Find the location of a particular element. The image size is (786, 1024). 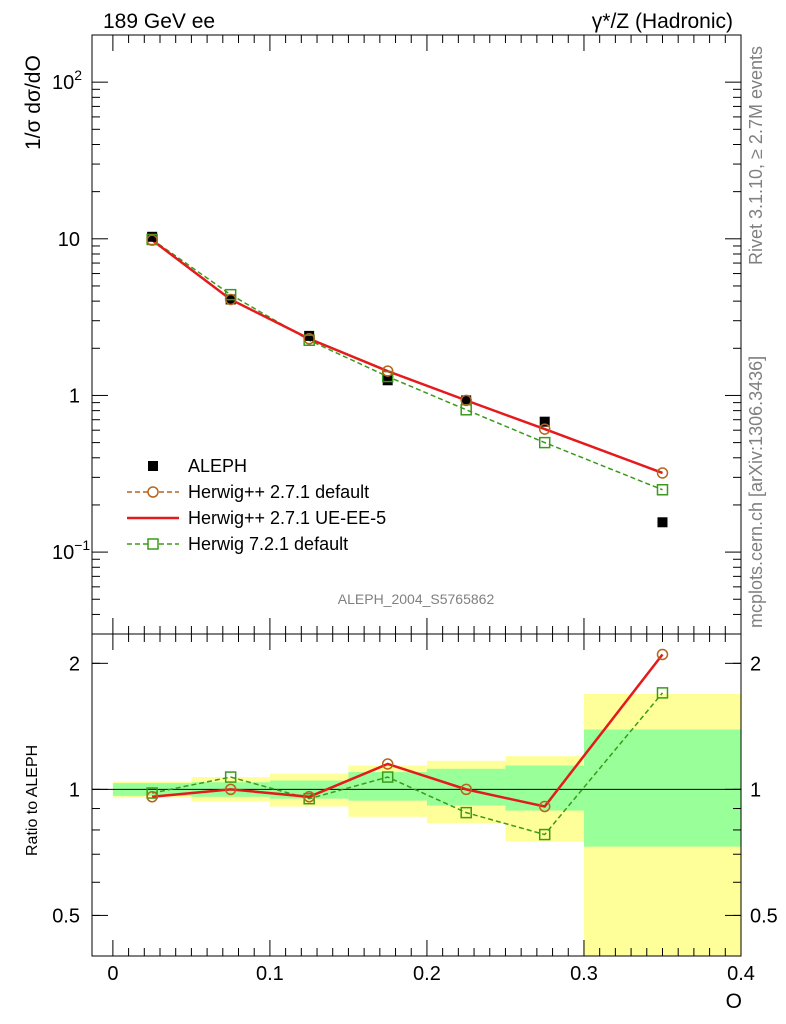

analysis-label: ALEPH_2004_S5765862 is located at coordinates (416, 599).